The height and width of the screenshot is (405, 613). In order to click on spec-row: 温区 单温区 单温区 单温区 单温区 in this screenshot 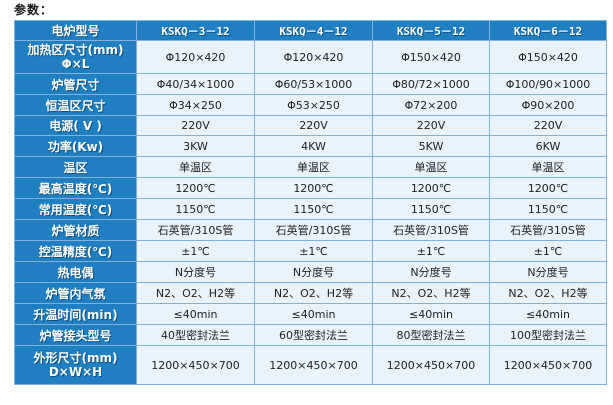, I will do `click(310, 167)`.